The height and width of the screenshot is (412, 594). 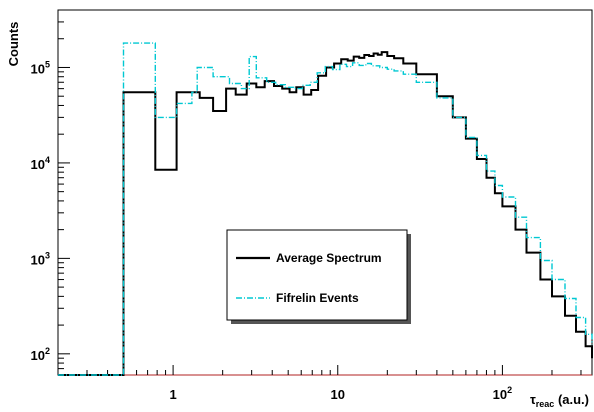 I want to click on x-tick-label: 102, so click(x=502, y=393).